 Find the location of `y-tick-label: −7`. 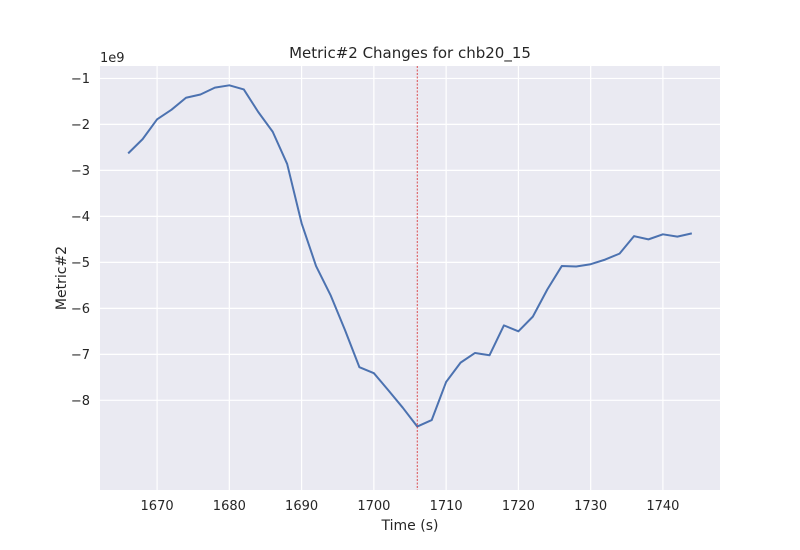

y-tick-label: −7 is located at coordinates (80, 355).